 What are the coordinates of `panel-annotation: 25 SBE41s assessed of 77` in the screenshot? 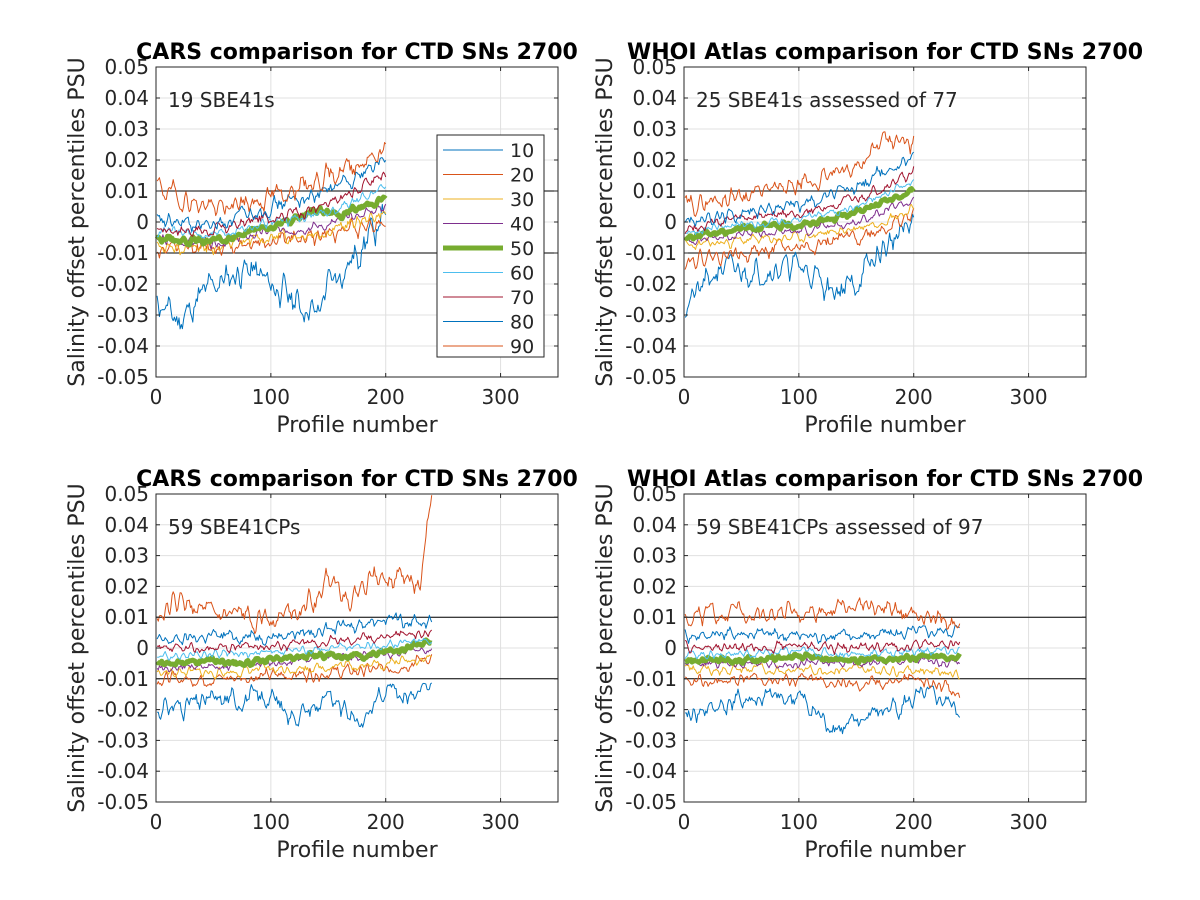 It's located at (827, 100).